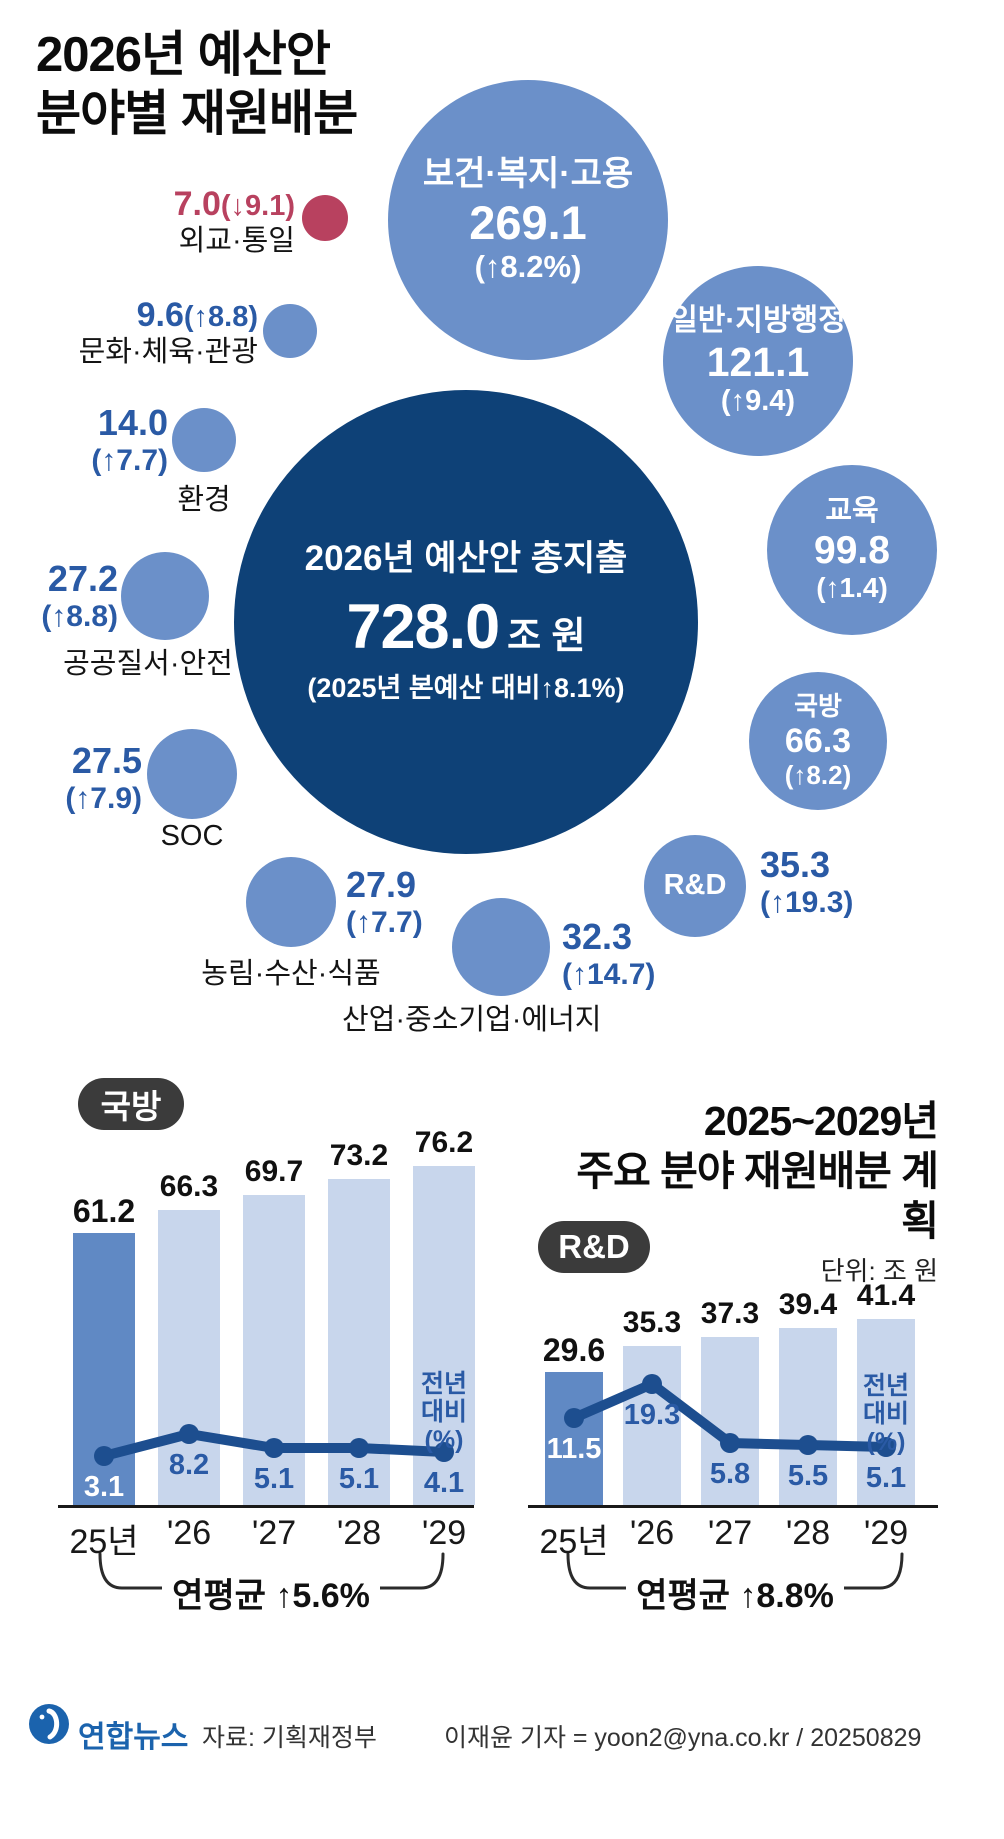 The width and height of the screenshot is (1004, 1839). What do you see at coordinates (423, 626) in the screenshot?
I see `total-value: 728.0` at bounding box center [423, 626].